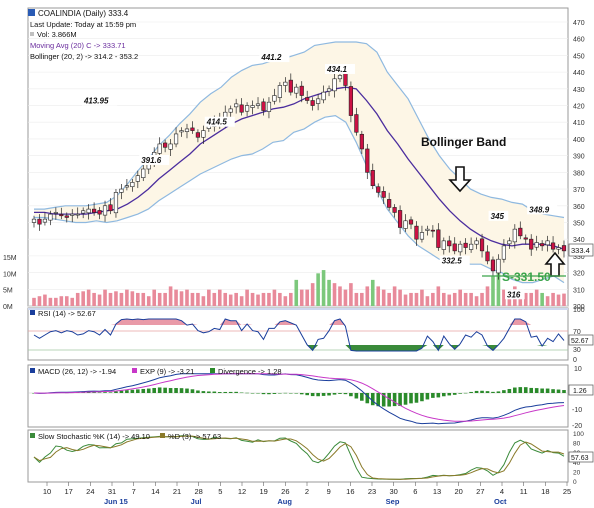  Describe the element at coordinates (539, 209) in the screenshot. I see `price-callout-label: 348.9` at that location.